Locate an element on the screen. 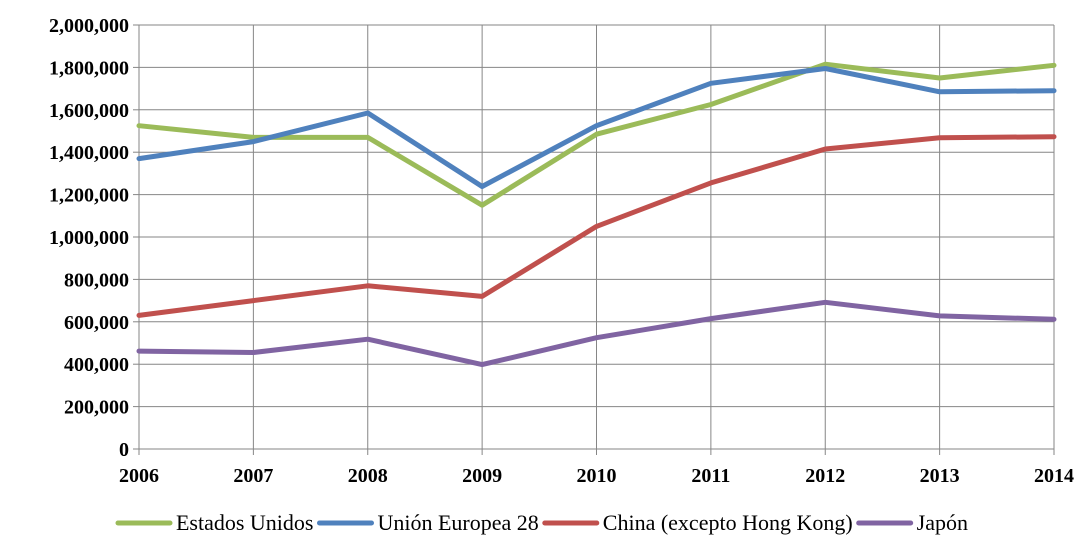 The height and width of the screenshot is (551, 1084). legend-item-0: Estados Unidos is located at coordinates (214, 522).